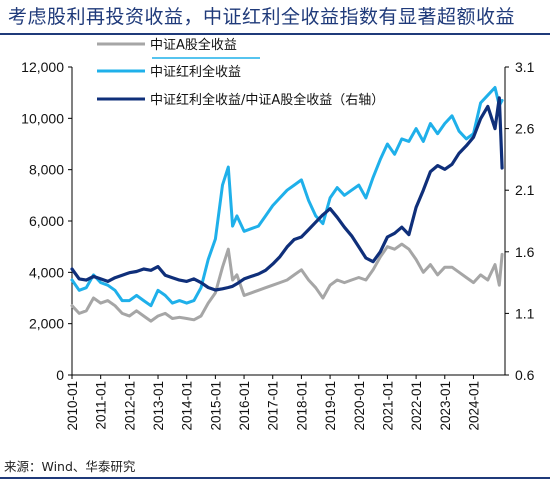  I want to click on left-tick-label: 6,000, so click(46, 221).